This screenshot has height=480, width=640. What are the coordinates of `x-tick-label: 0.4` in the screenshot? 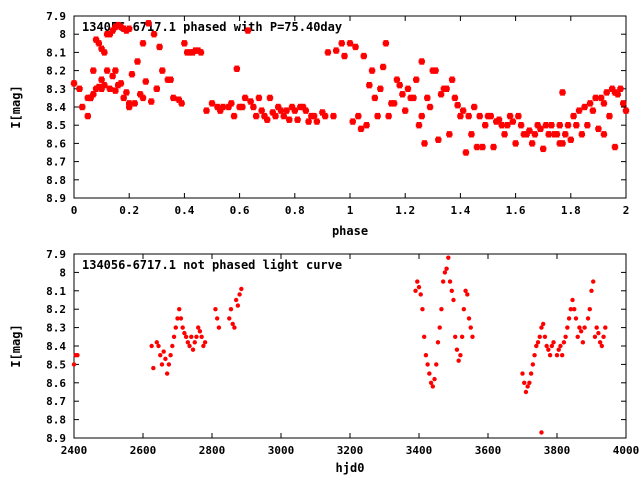 It's located at (184, 210).